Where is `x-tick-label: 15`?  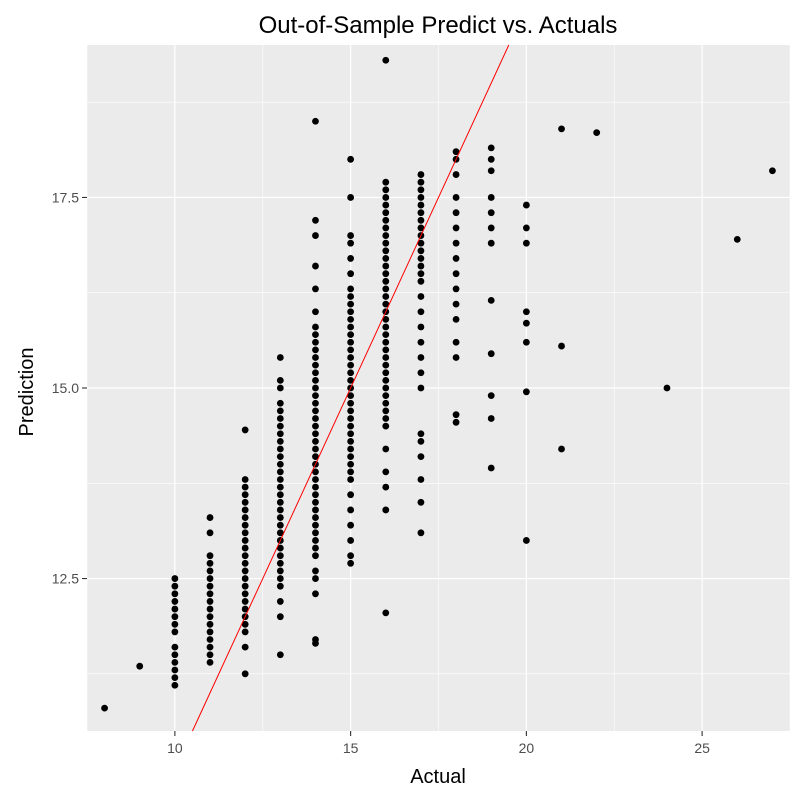 x-tick-label: 15 is located at coordinates (351, 748).